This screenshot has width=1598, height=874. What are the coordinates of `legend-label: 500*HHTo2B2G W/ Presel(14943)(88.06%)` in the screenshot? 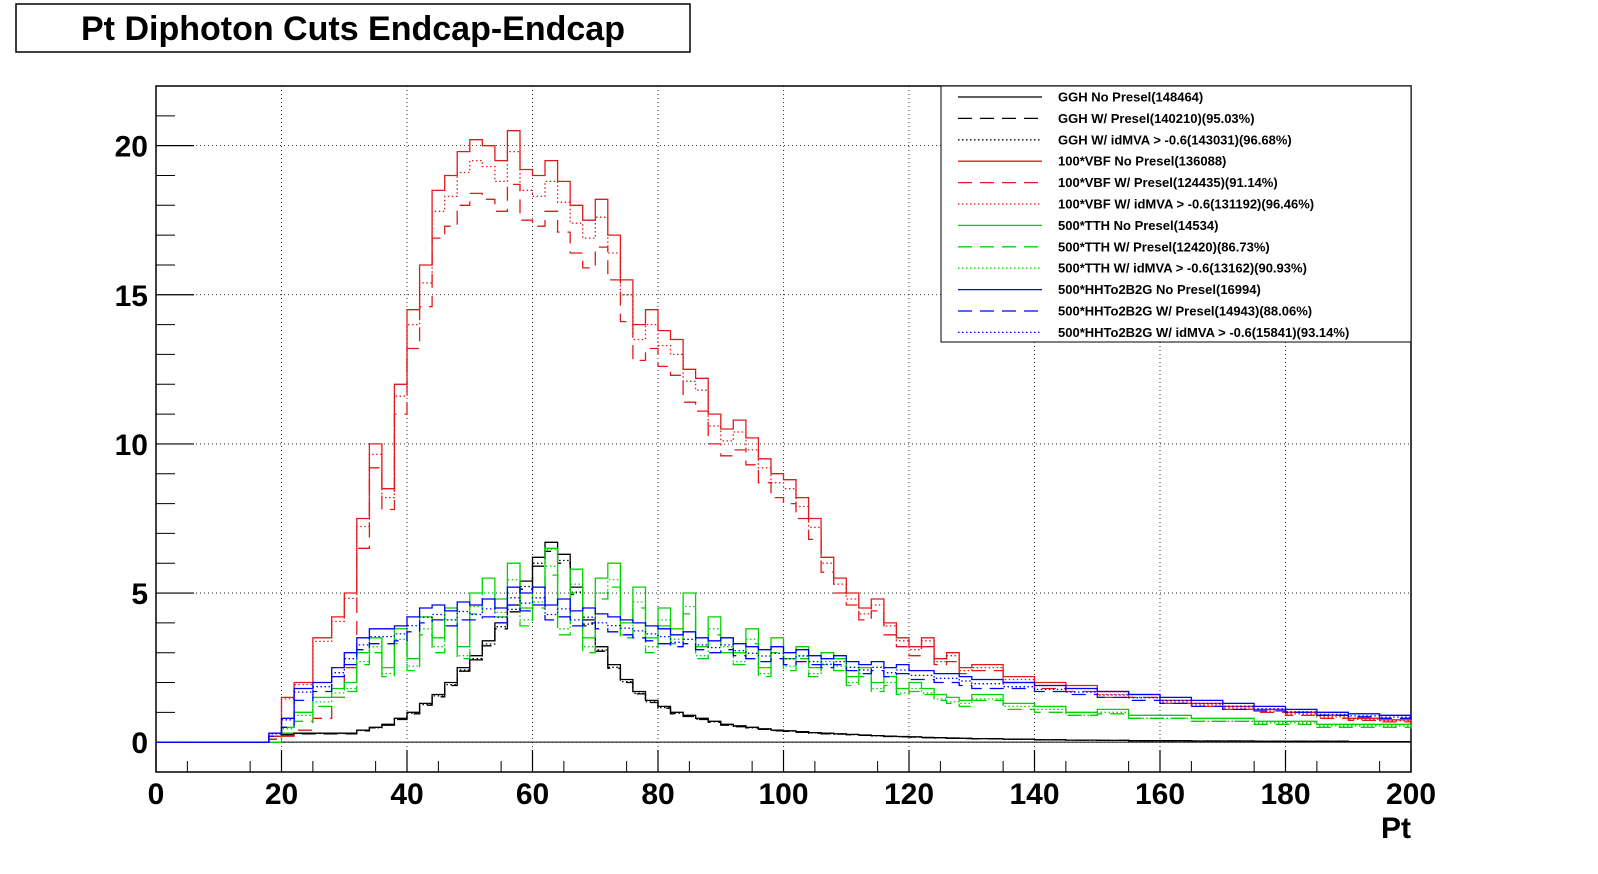 It's located at (1185, 311).